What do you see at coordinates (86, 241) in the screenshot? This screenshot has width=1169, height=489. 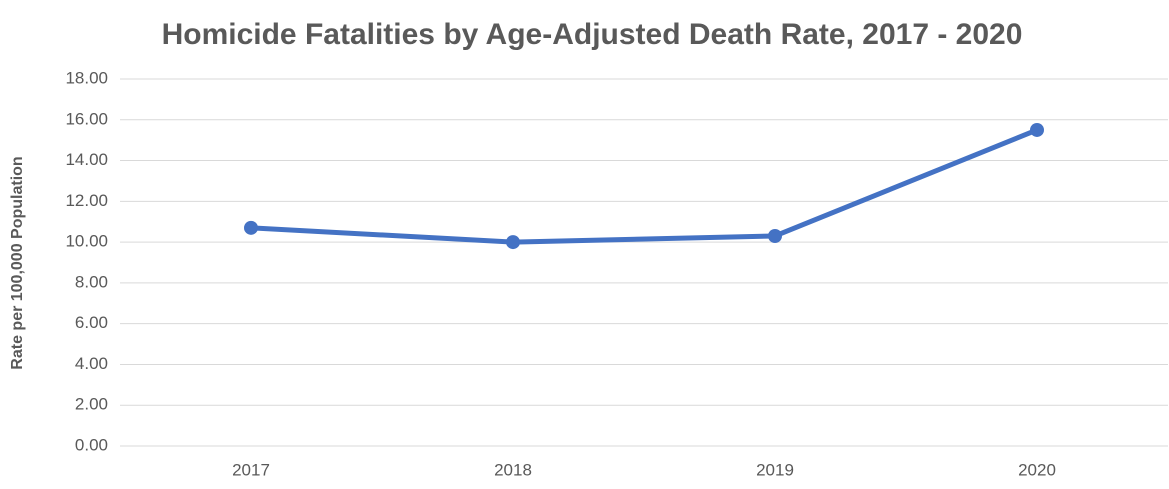 I see `y-tick-label: 10.00` at bounding box center [86, 241].